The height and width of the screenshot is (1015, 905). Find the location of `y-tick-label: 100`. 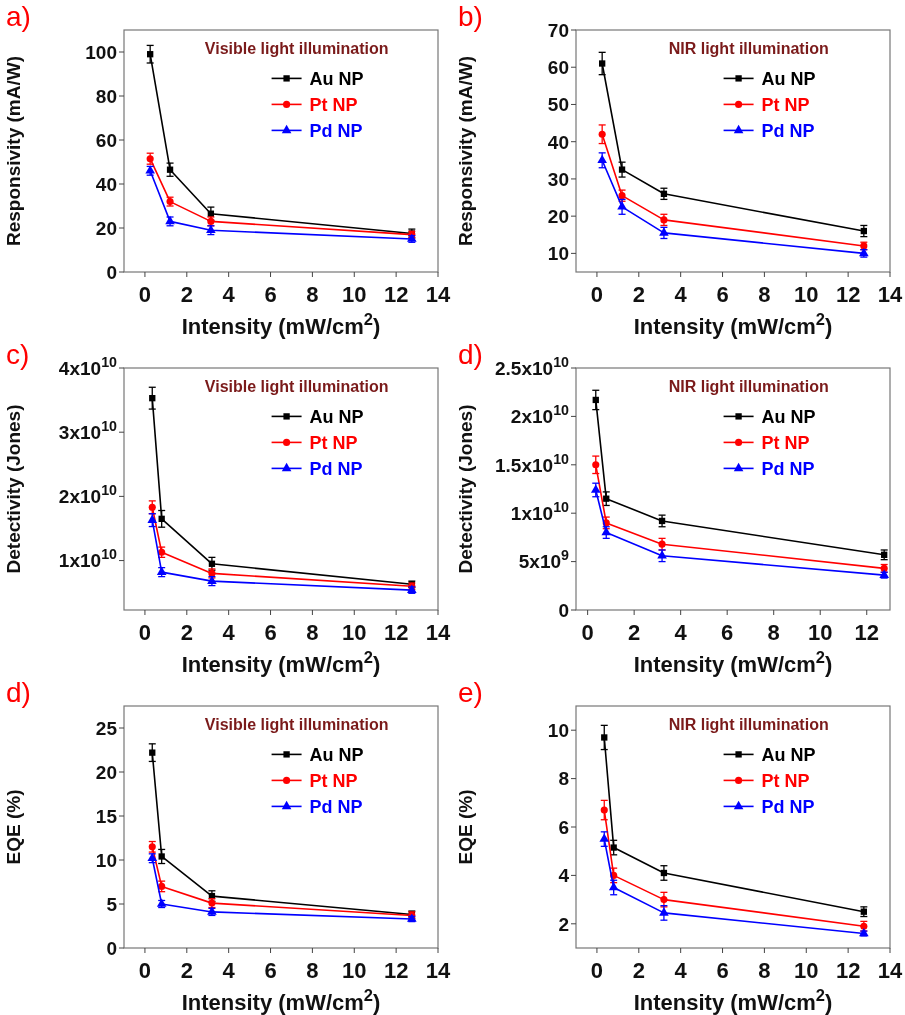

y-tick-label: 100 is located at coordinates (101, 52).